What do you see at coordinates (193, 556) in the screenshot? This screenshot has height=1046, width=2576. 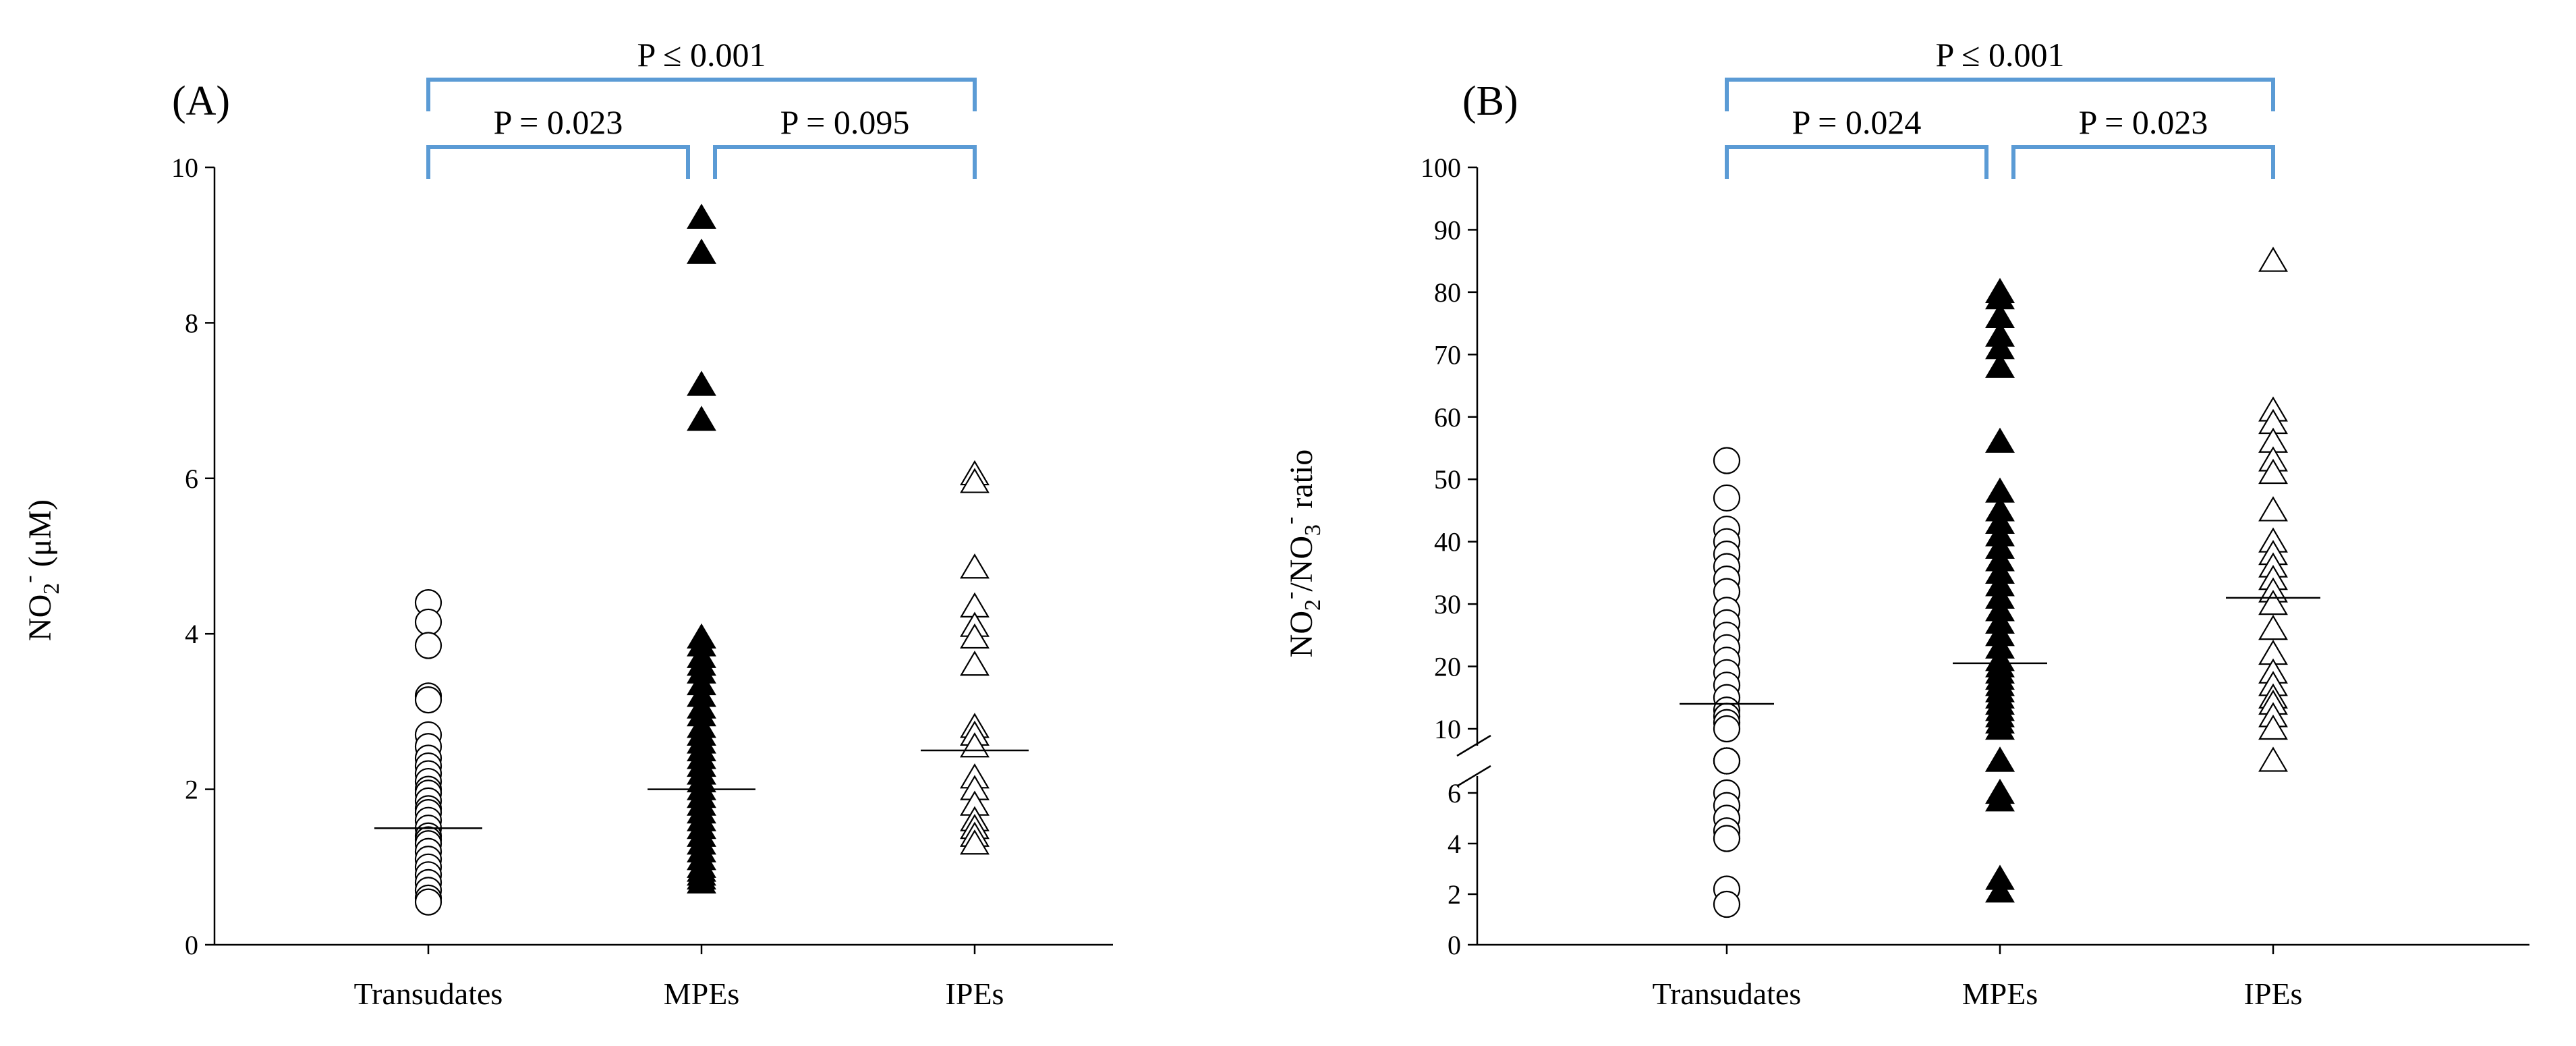 I see `y-ticks-a: 0 2 4 6 8 10` at bounding box center [193, 556].